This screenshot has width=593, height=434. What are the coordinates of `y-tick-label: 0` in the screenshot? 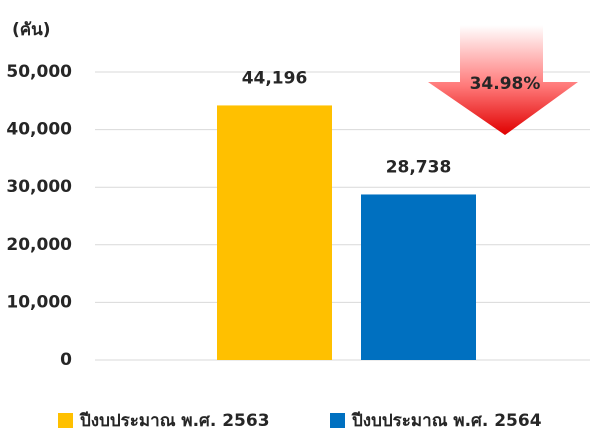 It's located at (66, 360).